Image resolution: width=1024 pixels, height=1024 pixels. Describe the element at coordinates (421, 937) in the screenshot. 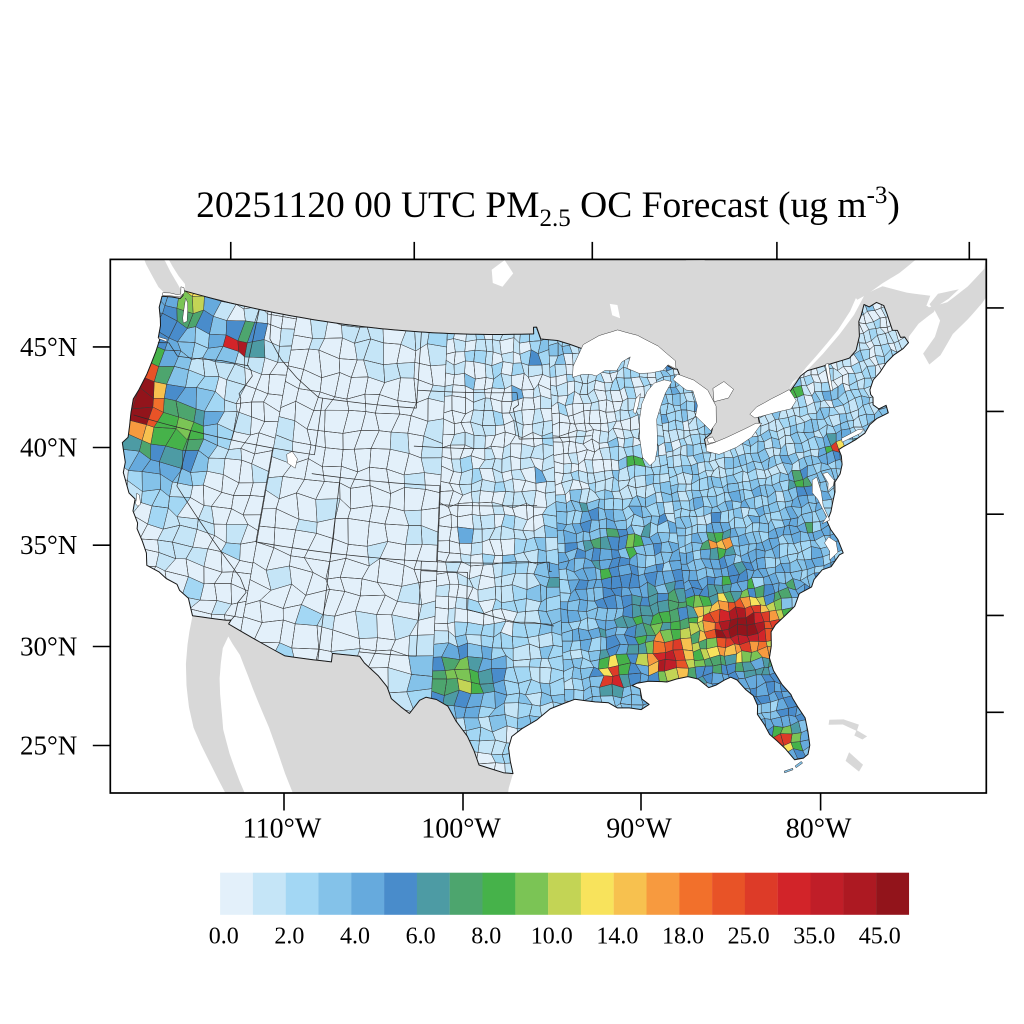

I see `svg-text: 6.0` at that location.